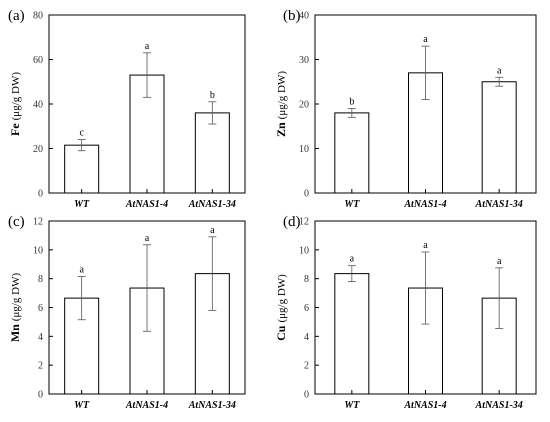 The height and width of the screenshot is (422, 550). Describe the element at coordinates (281, 333) in the screenshot. I see `y-axis-element: Cu` at that location.